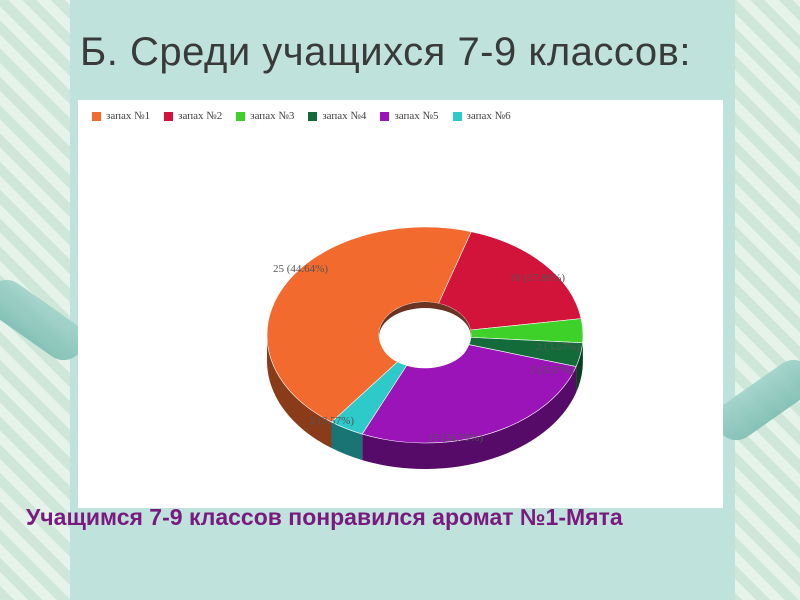 Image resolution: width=800 pixels, height=600 pixels. I want to click on donut-hole, so click(425, 341).